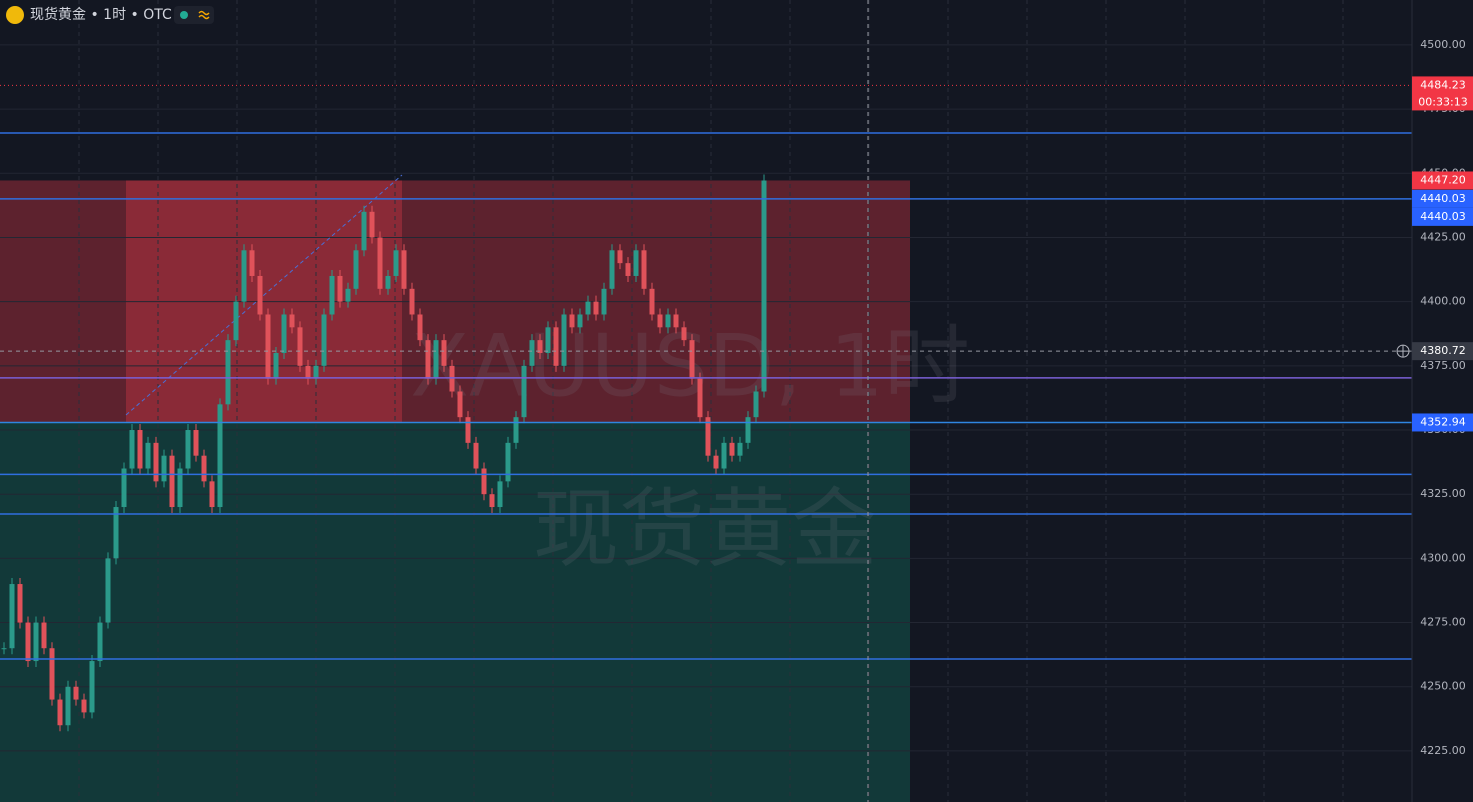 The height and width of the screenshot is (802, 1473). Describe the element at coordinates (1443, 557) in the screenshot. I see `y-tick-label: 4300.00` at that location.